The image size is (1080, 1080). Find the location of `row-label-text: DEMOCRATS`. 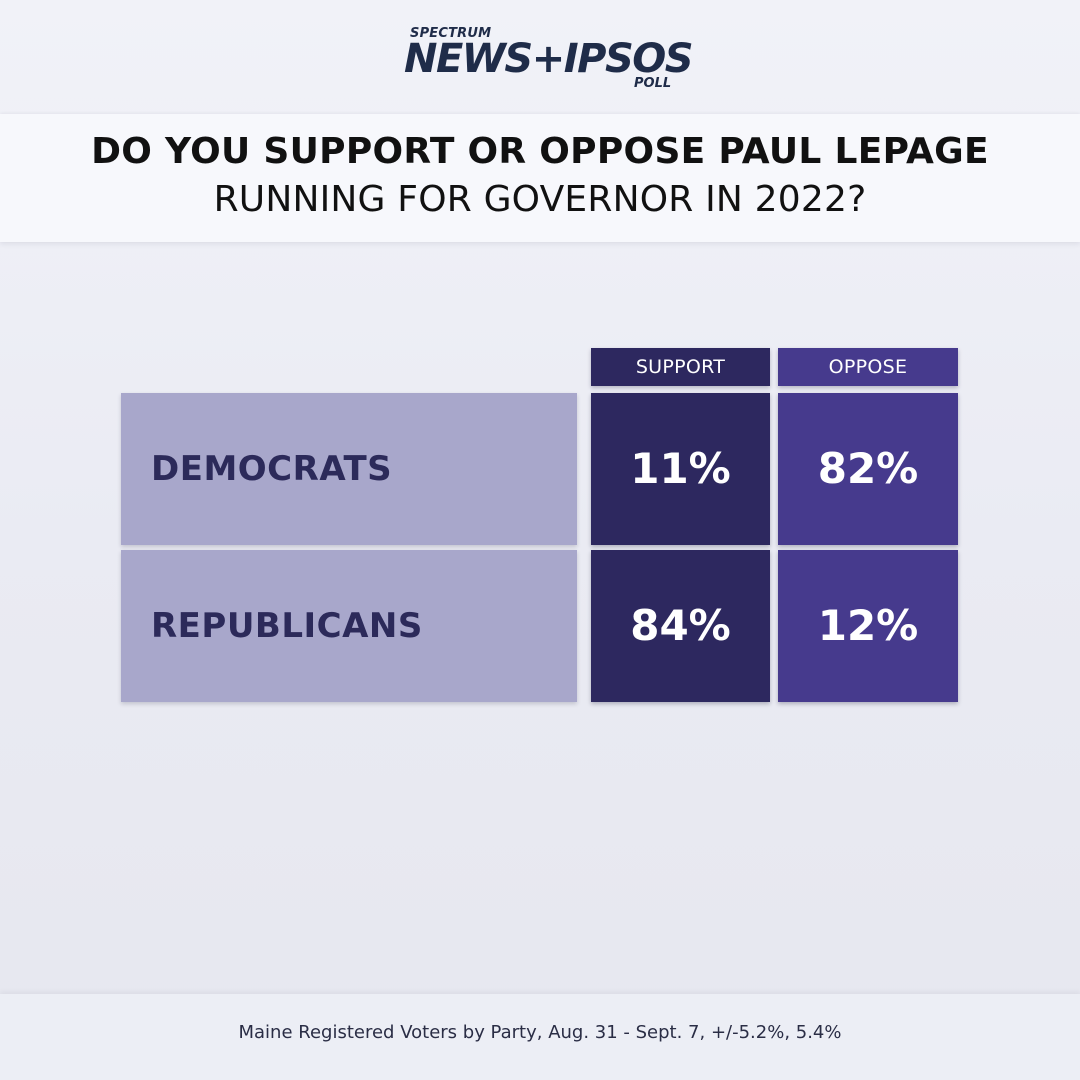

row-label-text: DEMOCRATS is located at coordinates (272, 469).